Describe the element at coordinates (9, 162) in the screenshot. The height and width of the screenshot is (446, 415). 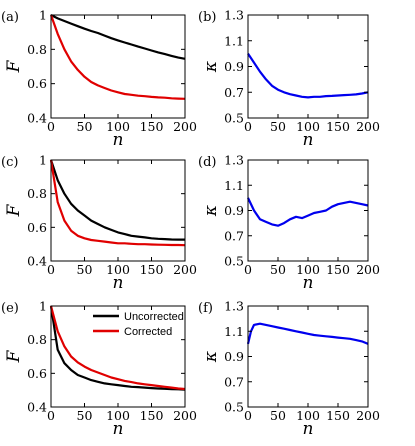
I see `panel-label: (c)` at that location.